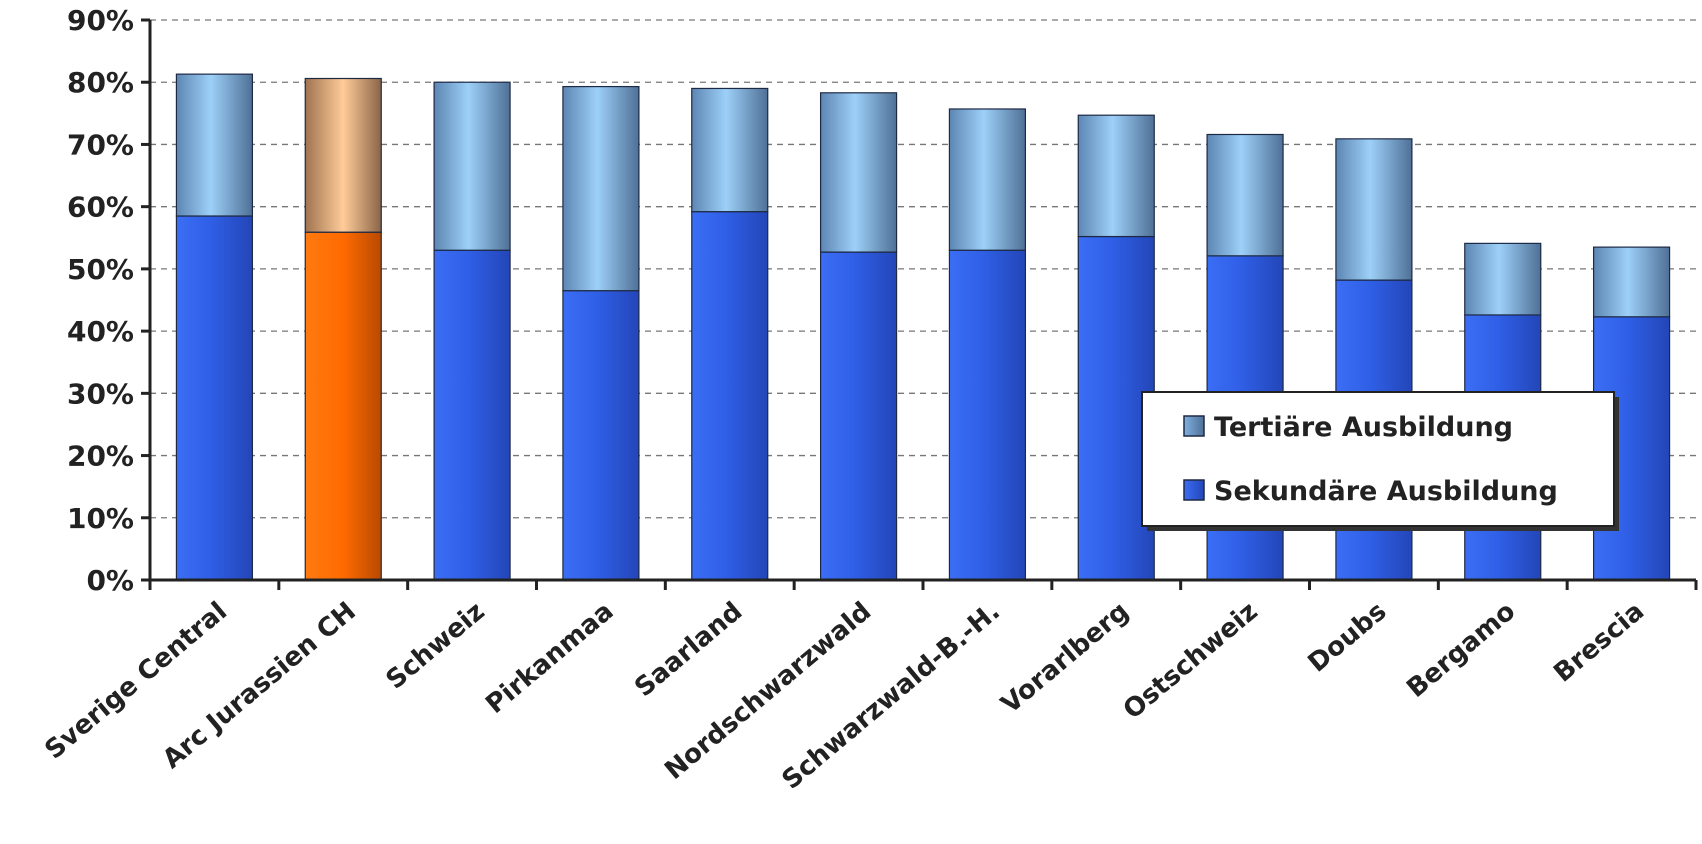 The width and height of the screenshot is (1702, 844). Describe the element at coordinates (1461, 649) in the screenshot. I see `x-category-label: Bergamo` at that location.